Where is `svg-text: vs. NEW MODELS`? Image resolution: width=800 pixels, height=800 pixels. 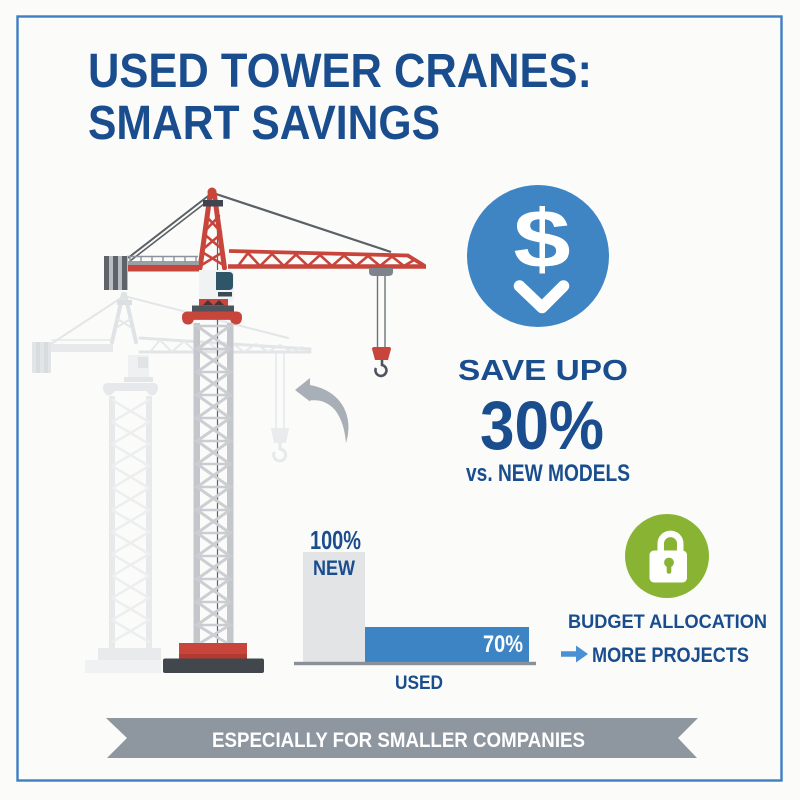
svg-text: vs. NEW MODELS is located at coordinates (548, 473).